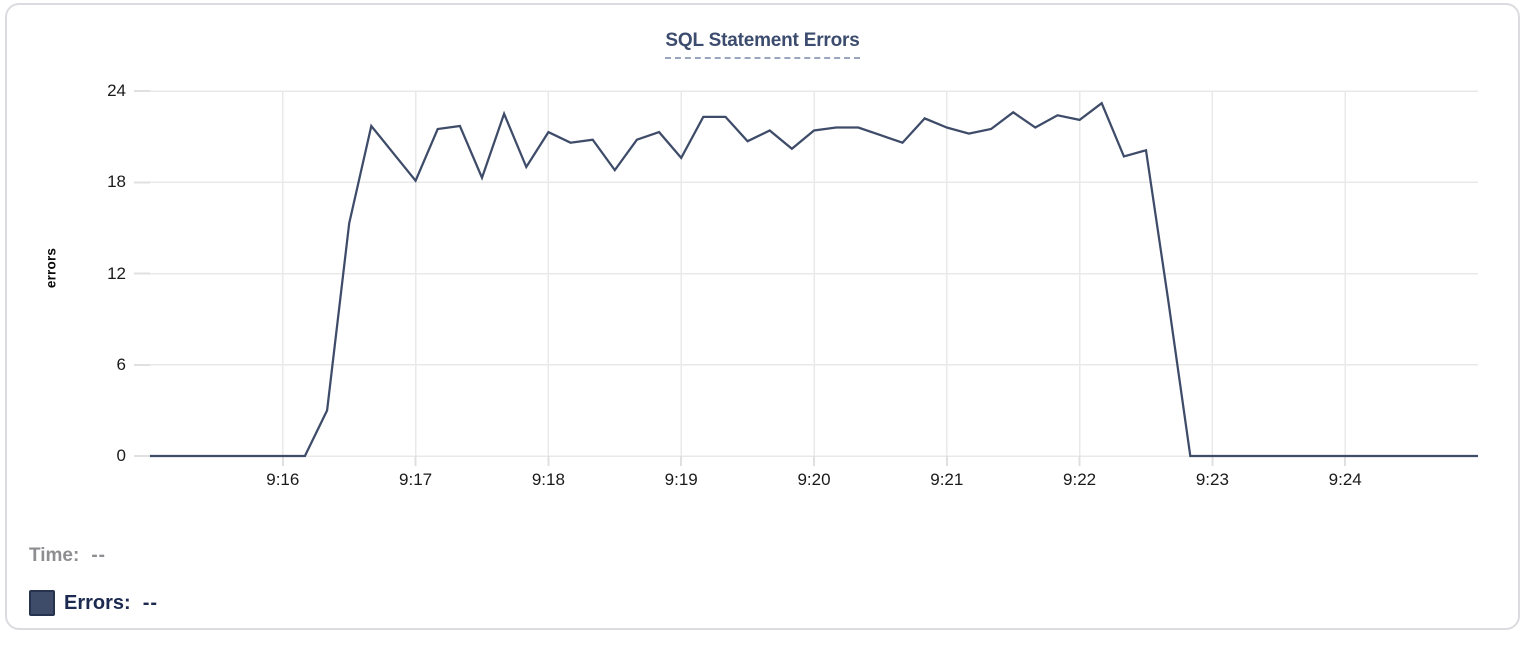  I want to click on x-tick-label: 9:18, so click(548, 479).